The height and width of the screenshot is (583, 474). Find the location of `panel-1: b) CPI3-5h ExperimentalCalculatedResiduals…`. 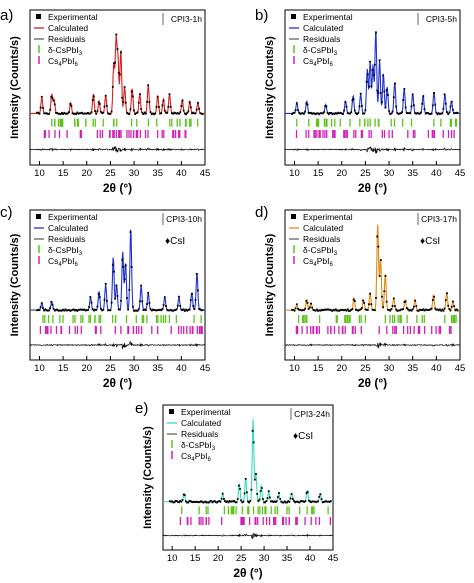

panel-1: b) CPI3-5h ExperimentalCalculatedResiduals… is located at coordinates (360, 101).